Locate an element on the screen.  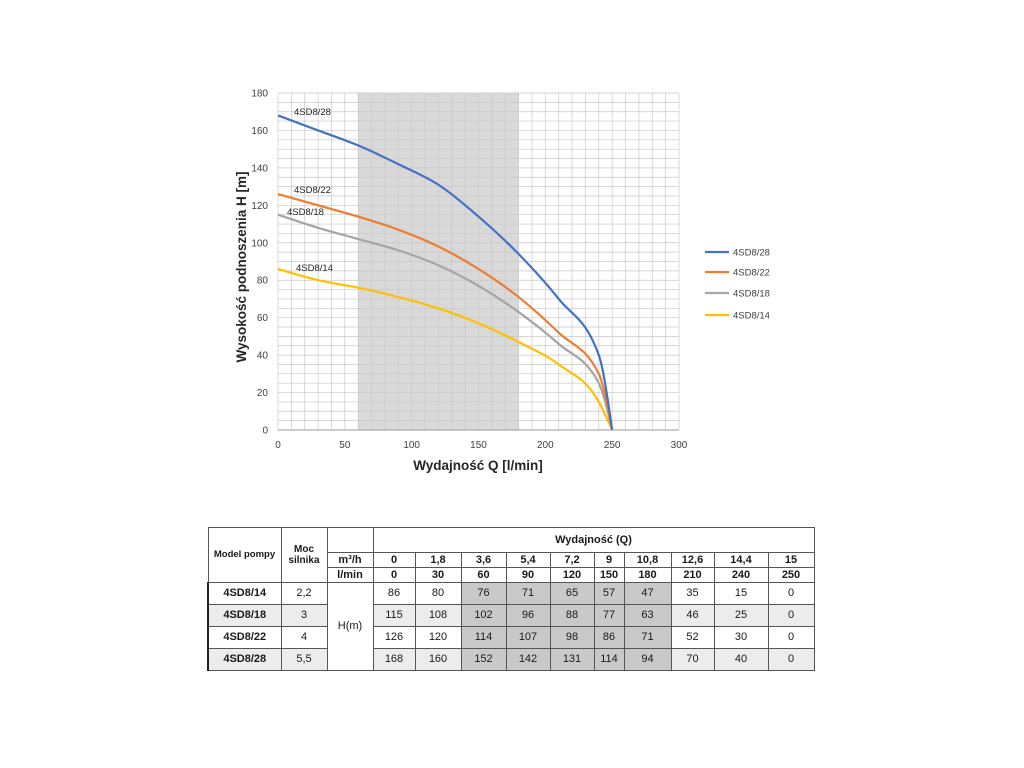
header-row-m3h: m³/h 0 1,8 3,6 5,4 7,2 9 10,8 12,6 14,4 15 is located at coordinates (511, 560).